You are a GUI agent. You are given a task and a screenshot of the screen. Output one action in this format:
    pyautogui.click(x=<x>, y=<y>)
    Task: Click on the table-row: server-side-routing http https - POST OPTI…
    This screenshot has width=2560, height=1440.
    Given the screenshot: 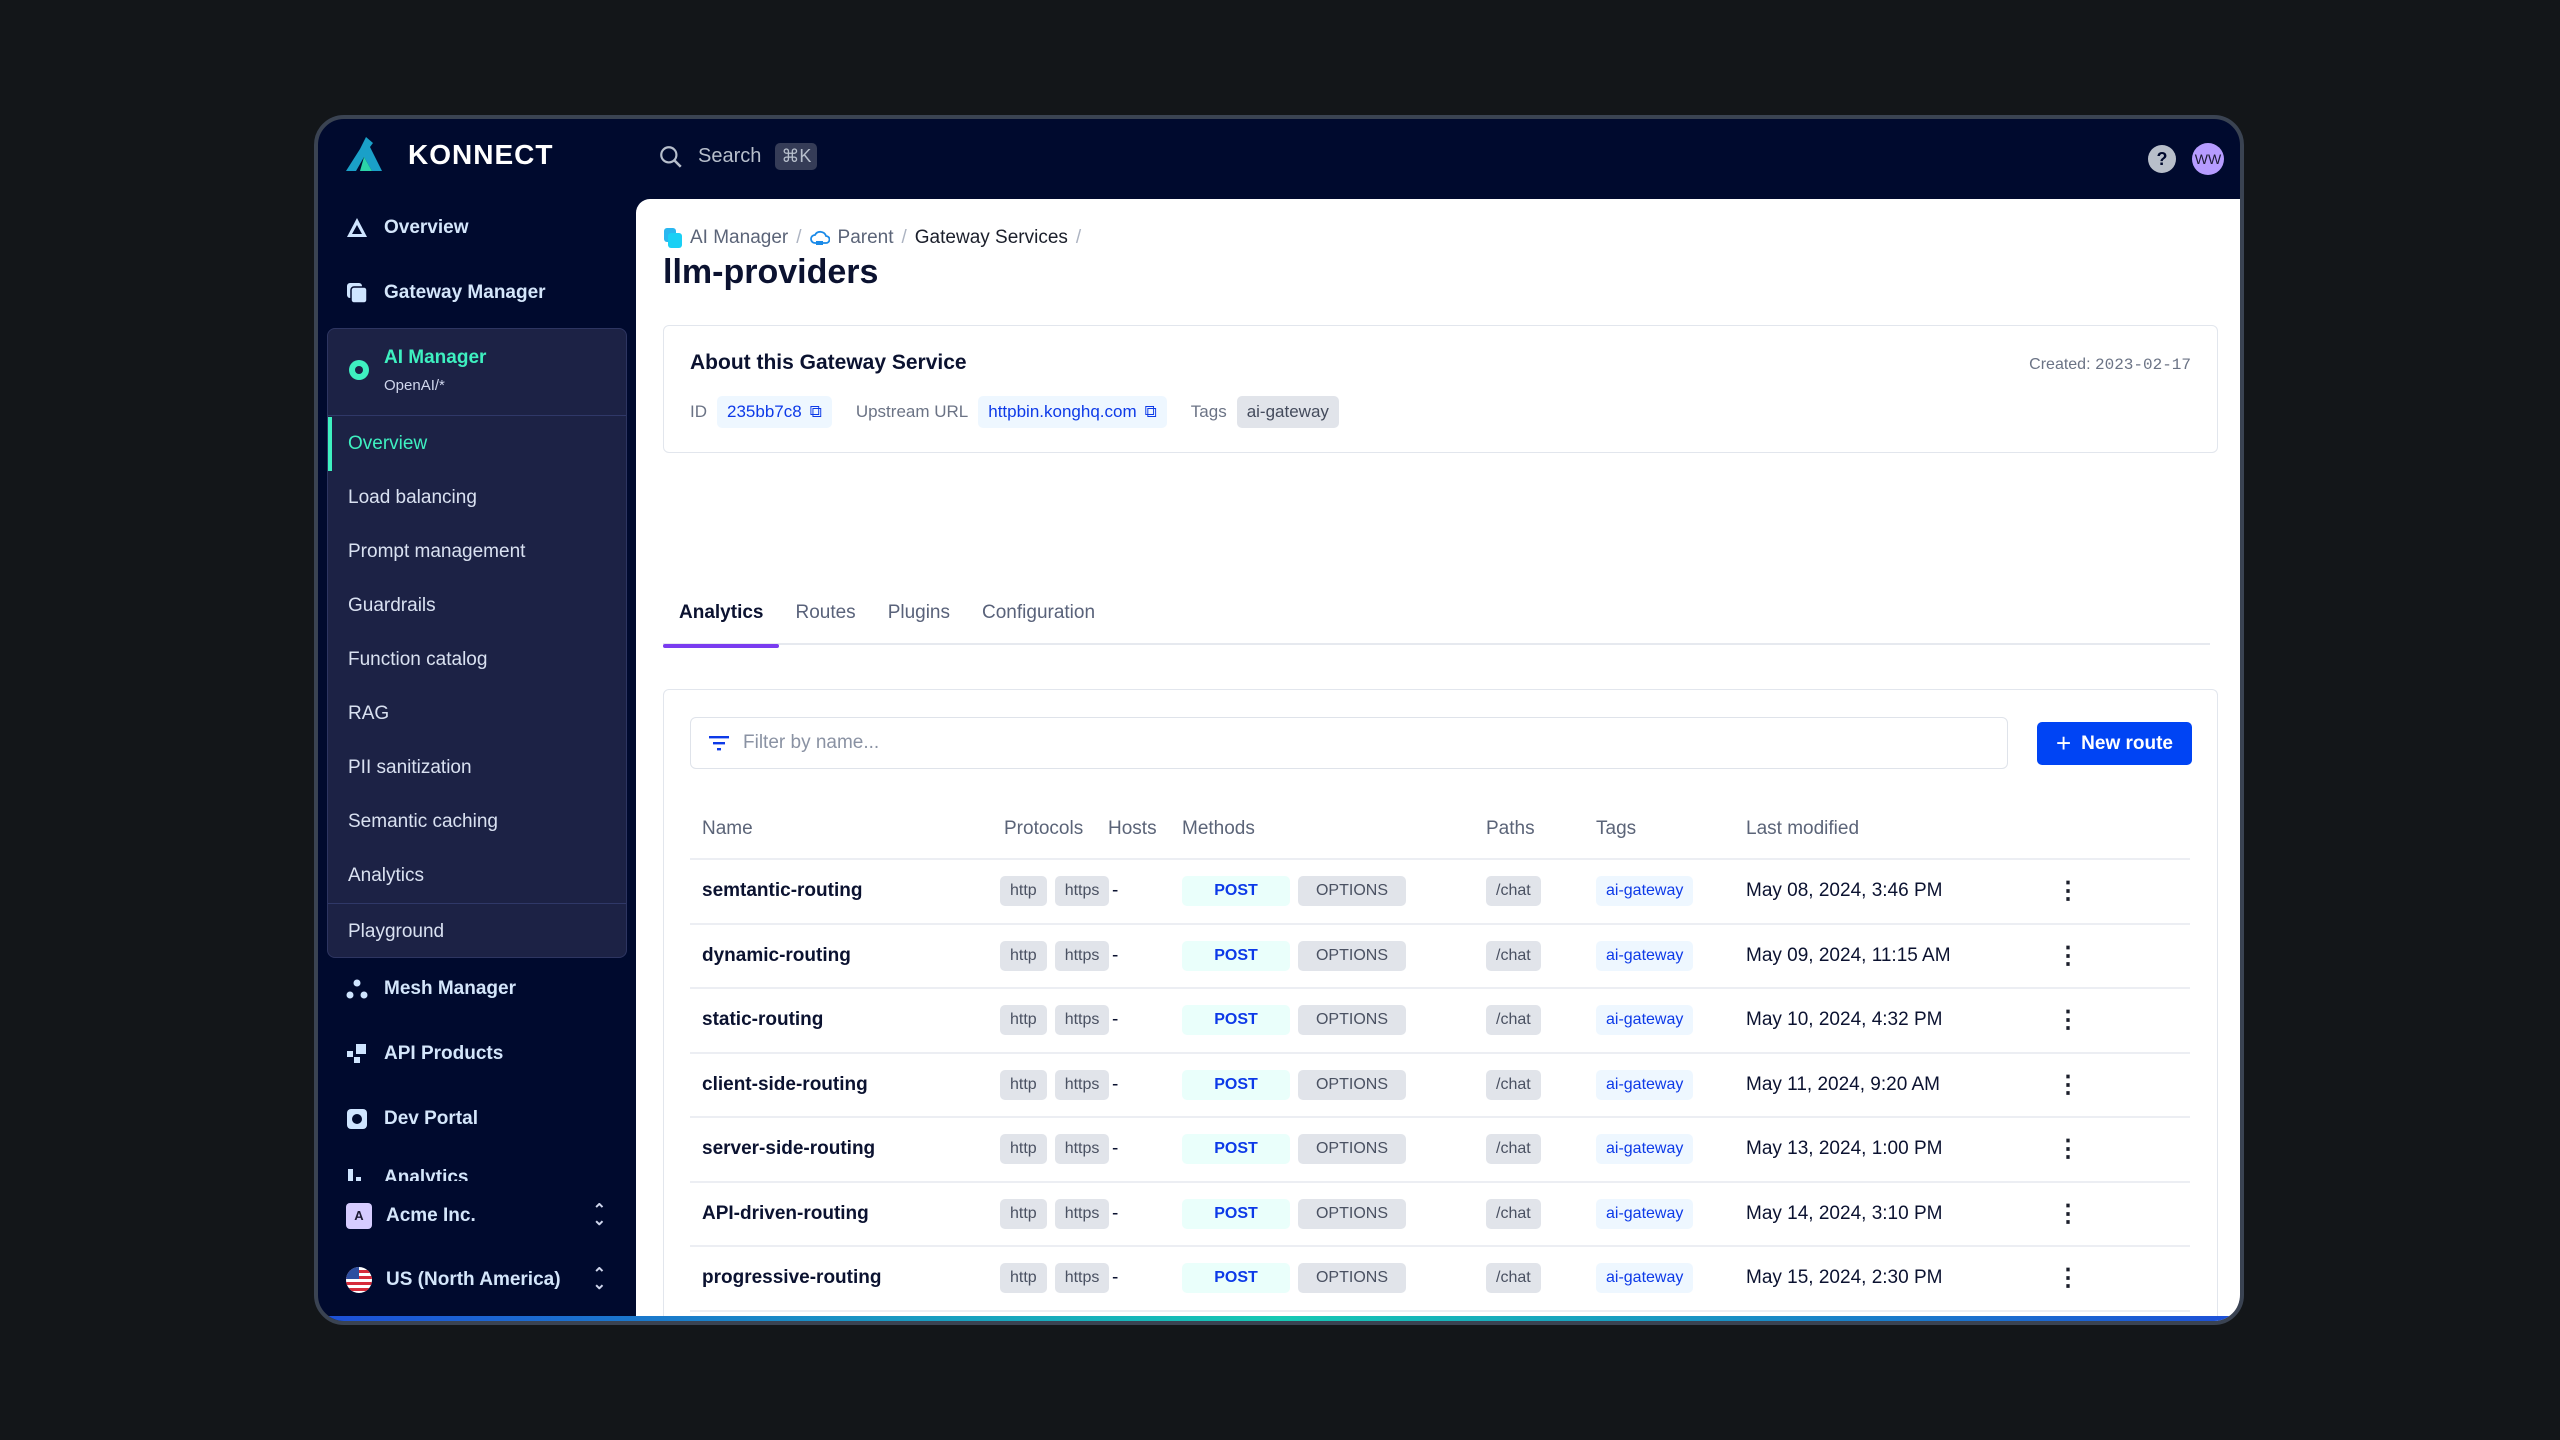 What is the action you would take?
    pyautogui.click(x=1440, y=1150)
    